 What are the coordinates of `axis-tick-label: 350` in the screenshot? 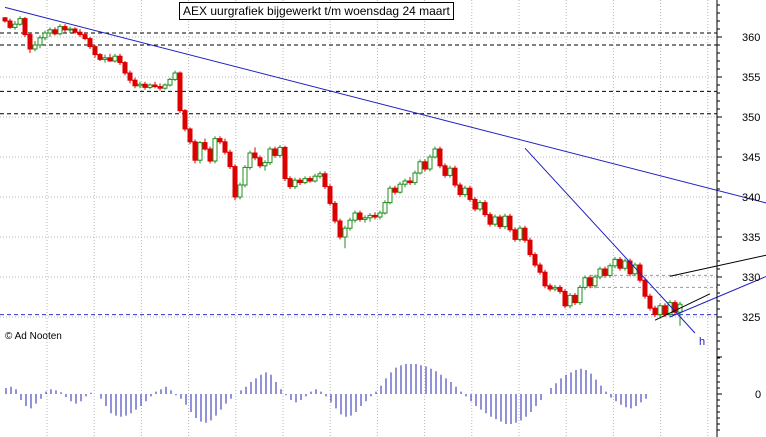 It's located at (751, 118).